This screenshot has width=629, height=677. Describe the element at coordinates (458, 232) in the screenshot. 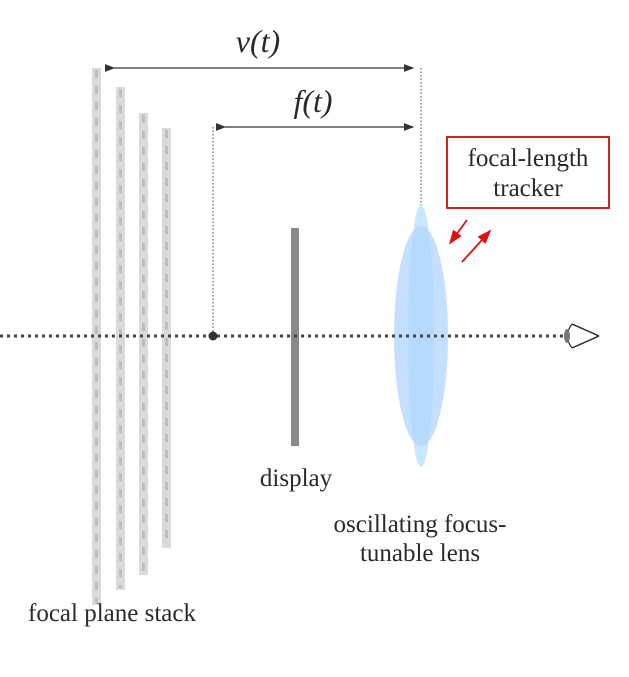

I see `tracker-arrow-in` at that location.